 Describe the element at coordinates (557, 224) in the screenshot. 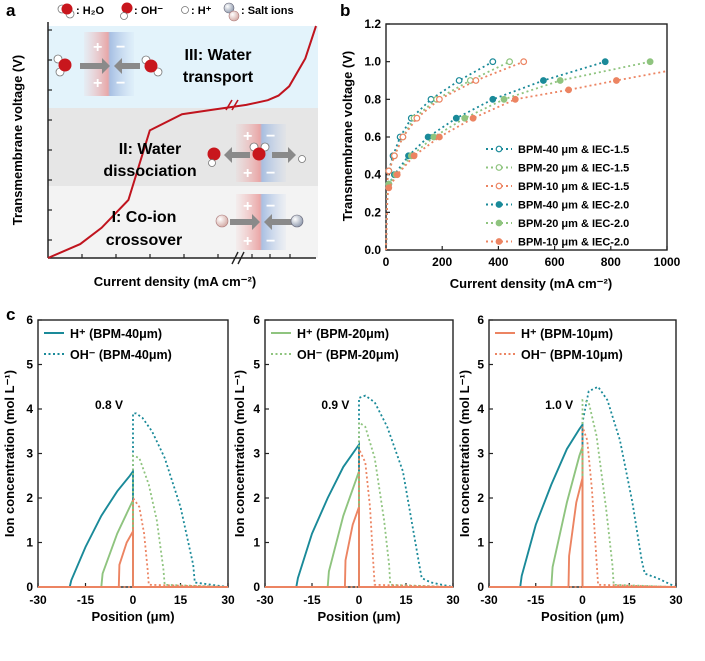

I see `legend-b-item: BPM-20 μm & IEC-2.0` at that location.